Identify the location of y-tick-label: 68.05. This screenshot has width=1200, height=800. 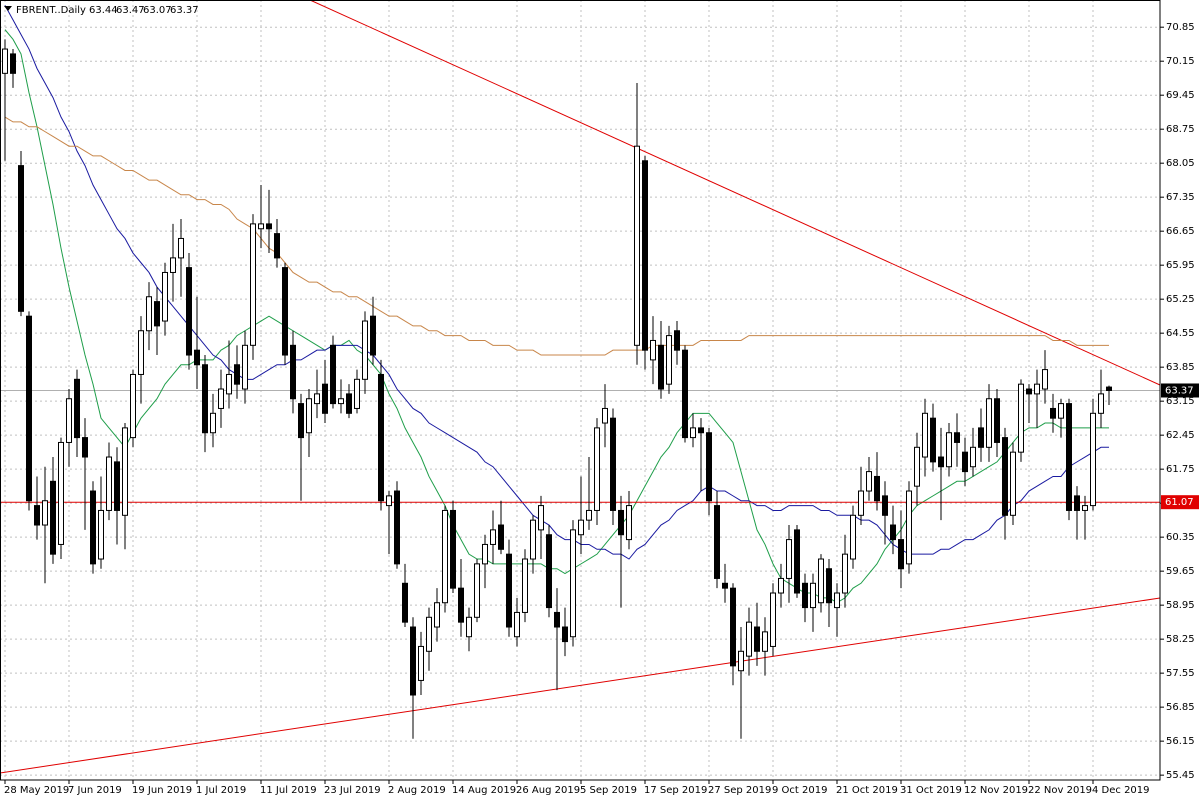
(1180, 163).